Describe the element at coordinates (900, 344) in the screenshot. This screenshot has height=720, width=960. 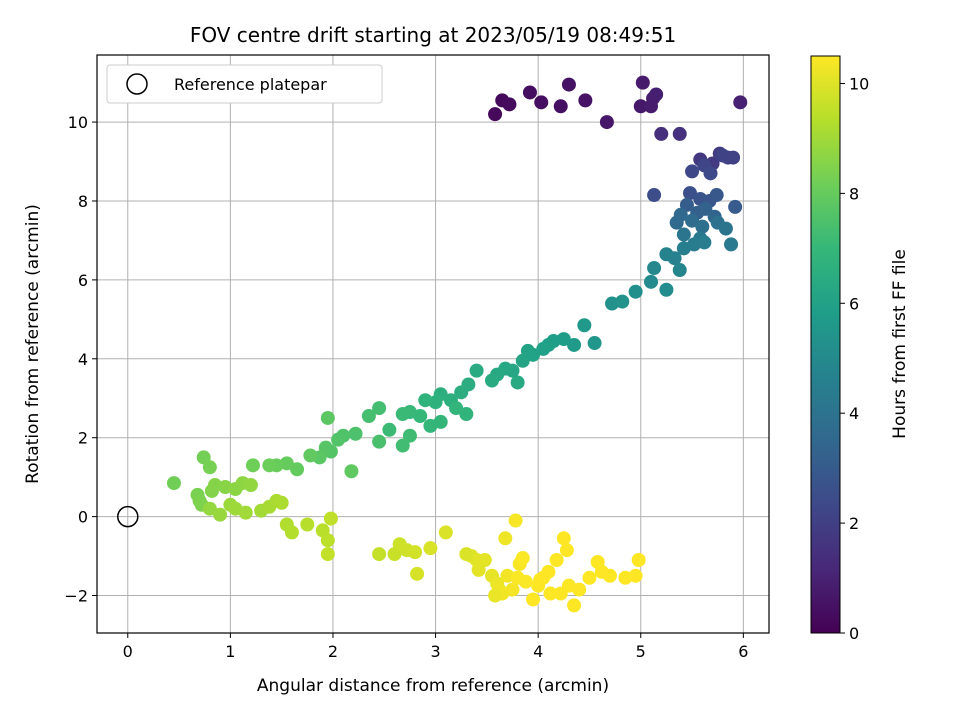
I see `colorbar-label: Hours from first FF file` at that location.